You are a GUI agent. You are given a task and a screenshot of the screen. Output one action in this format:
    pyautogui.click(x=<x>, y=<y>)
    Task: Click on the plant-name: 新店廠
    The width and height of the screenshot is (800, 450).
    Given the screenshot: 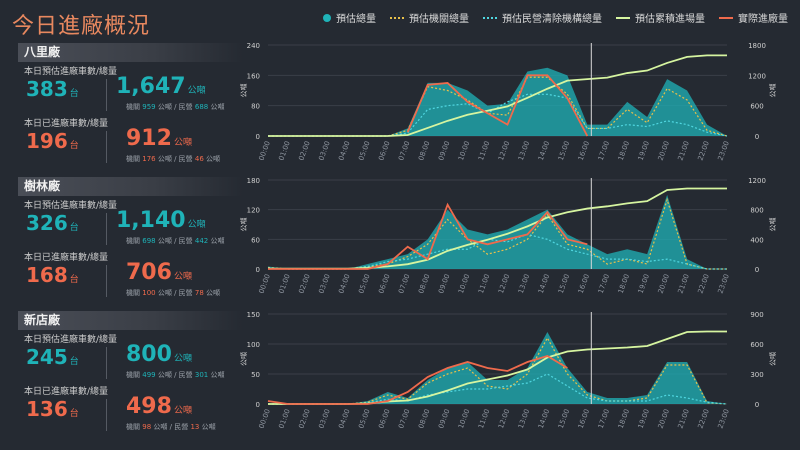 What is the action you would take?
    pyautogui.click(x=130, y=320)
    